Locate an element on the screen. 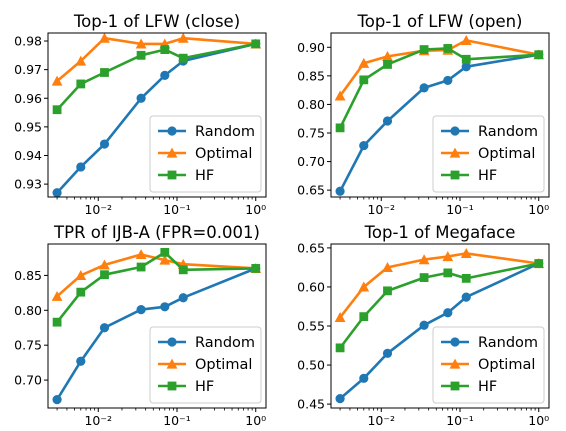 This screenshot has width=566, height=431. series-line-optimal is located at coordinates (156, 275).